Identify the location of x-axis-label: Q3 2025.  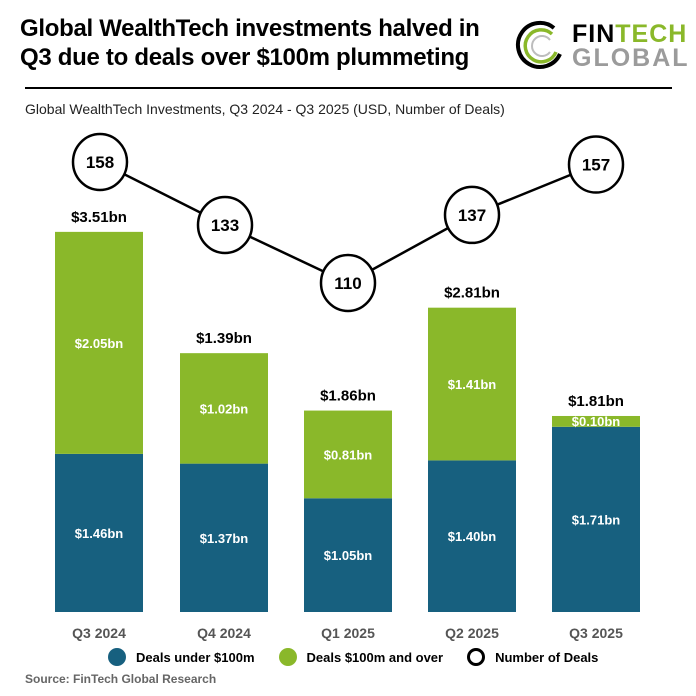
(596, 633).